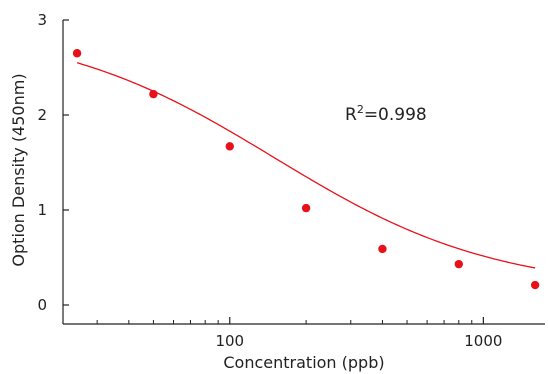  What do you see at coordinates (483, 341) in the screenshot?
I see `x-tick-label: 1000` at bounding box center [483, 341].